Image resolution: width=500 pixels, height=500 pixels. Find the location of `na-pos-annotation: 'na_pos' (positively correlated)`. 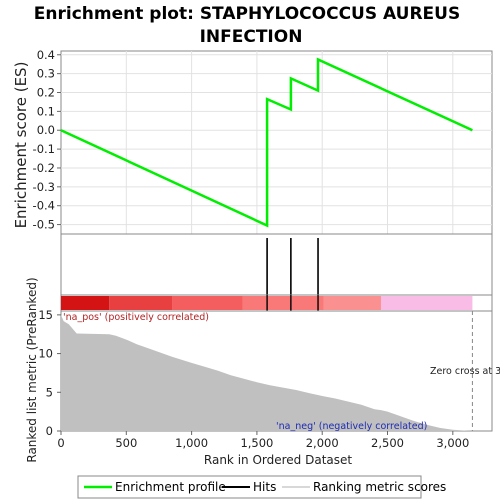

na-pos-annotation: 'na_pos' (positively correlated) is located at coordinates (136, 317).